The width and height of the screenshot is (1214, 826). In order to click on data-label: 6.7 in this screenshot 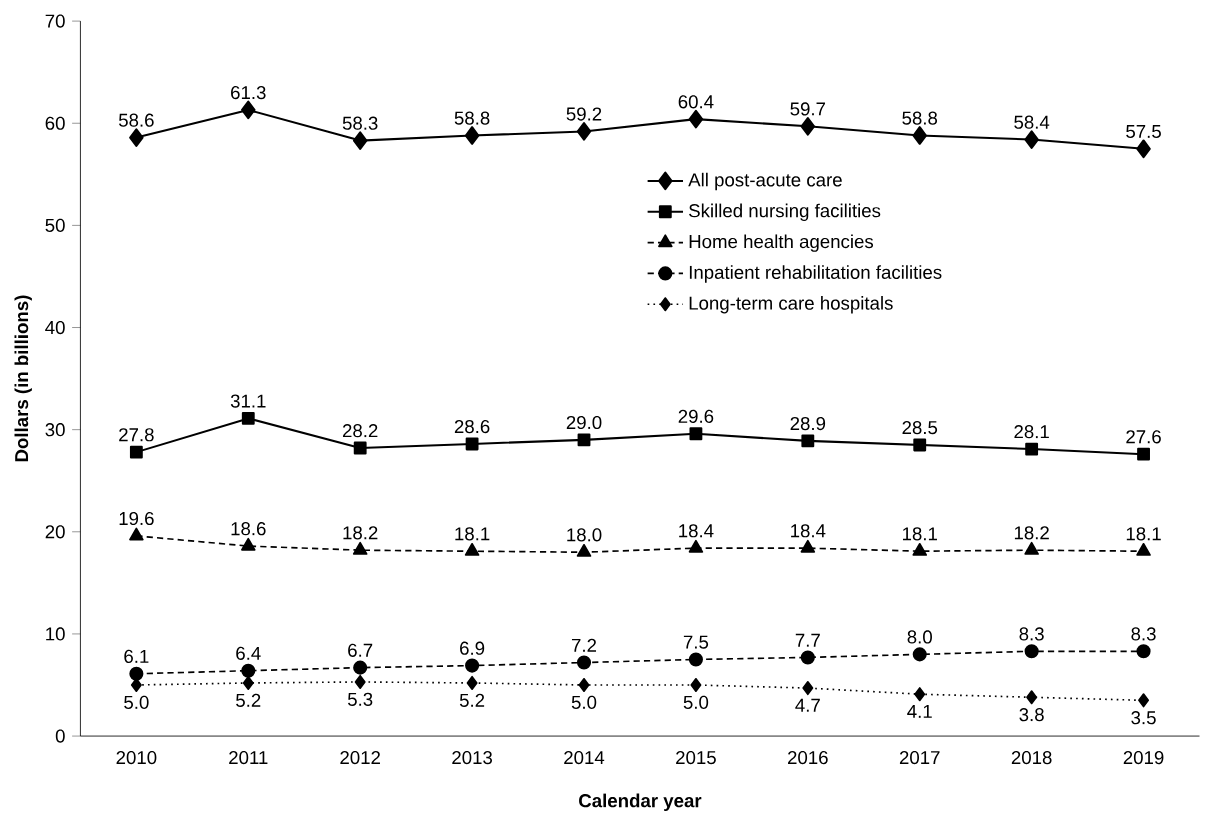, I will do `click(360, 650)`.